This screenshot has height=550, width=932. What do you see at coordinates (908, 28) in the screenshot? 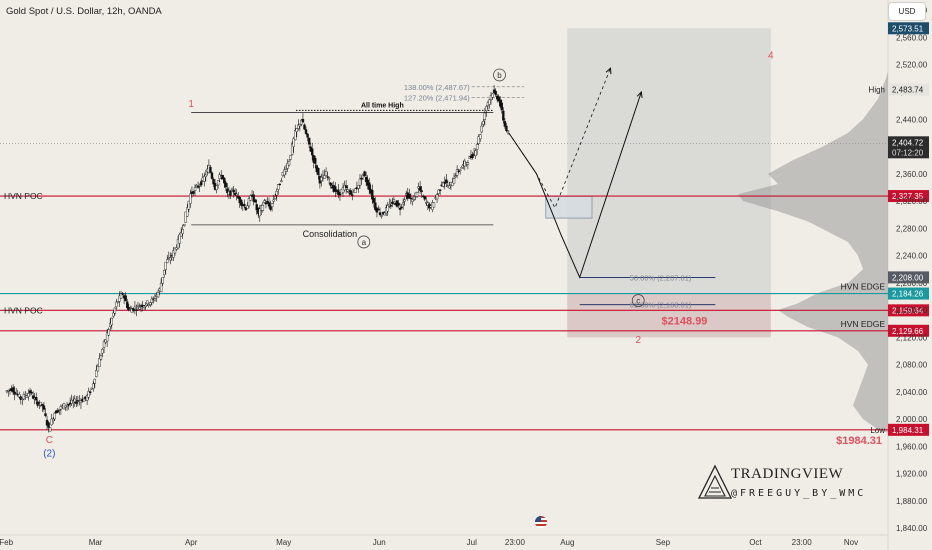
I see `top-price-label: 2,573.51` at bounding box center [908, 28].